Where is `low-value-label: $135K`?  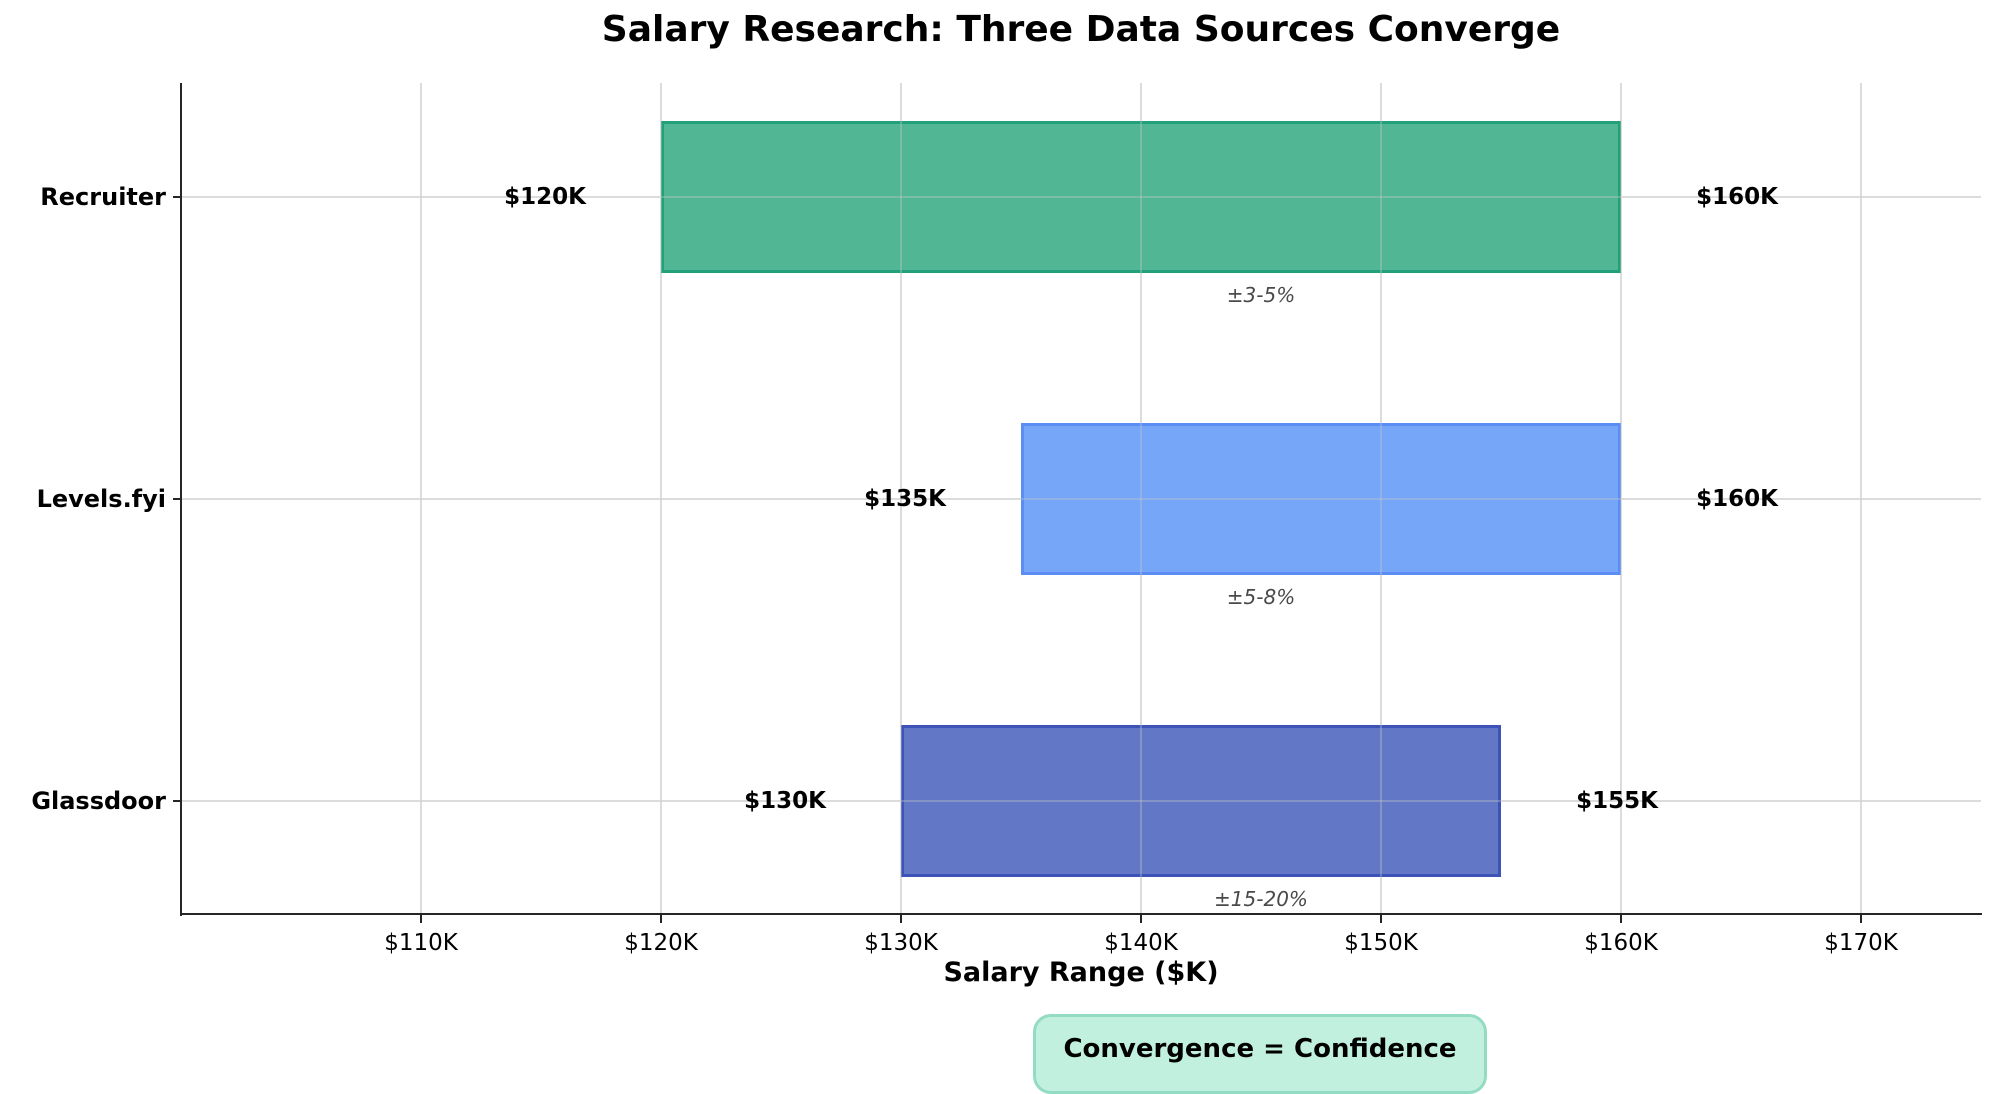 low-value-label: $135K is located at coordinates (905, 499).